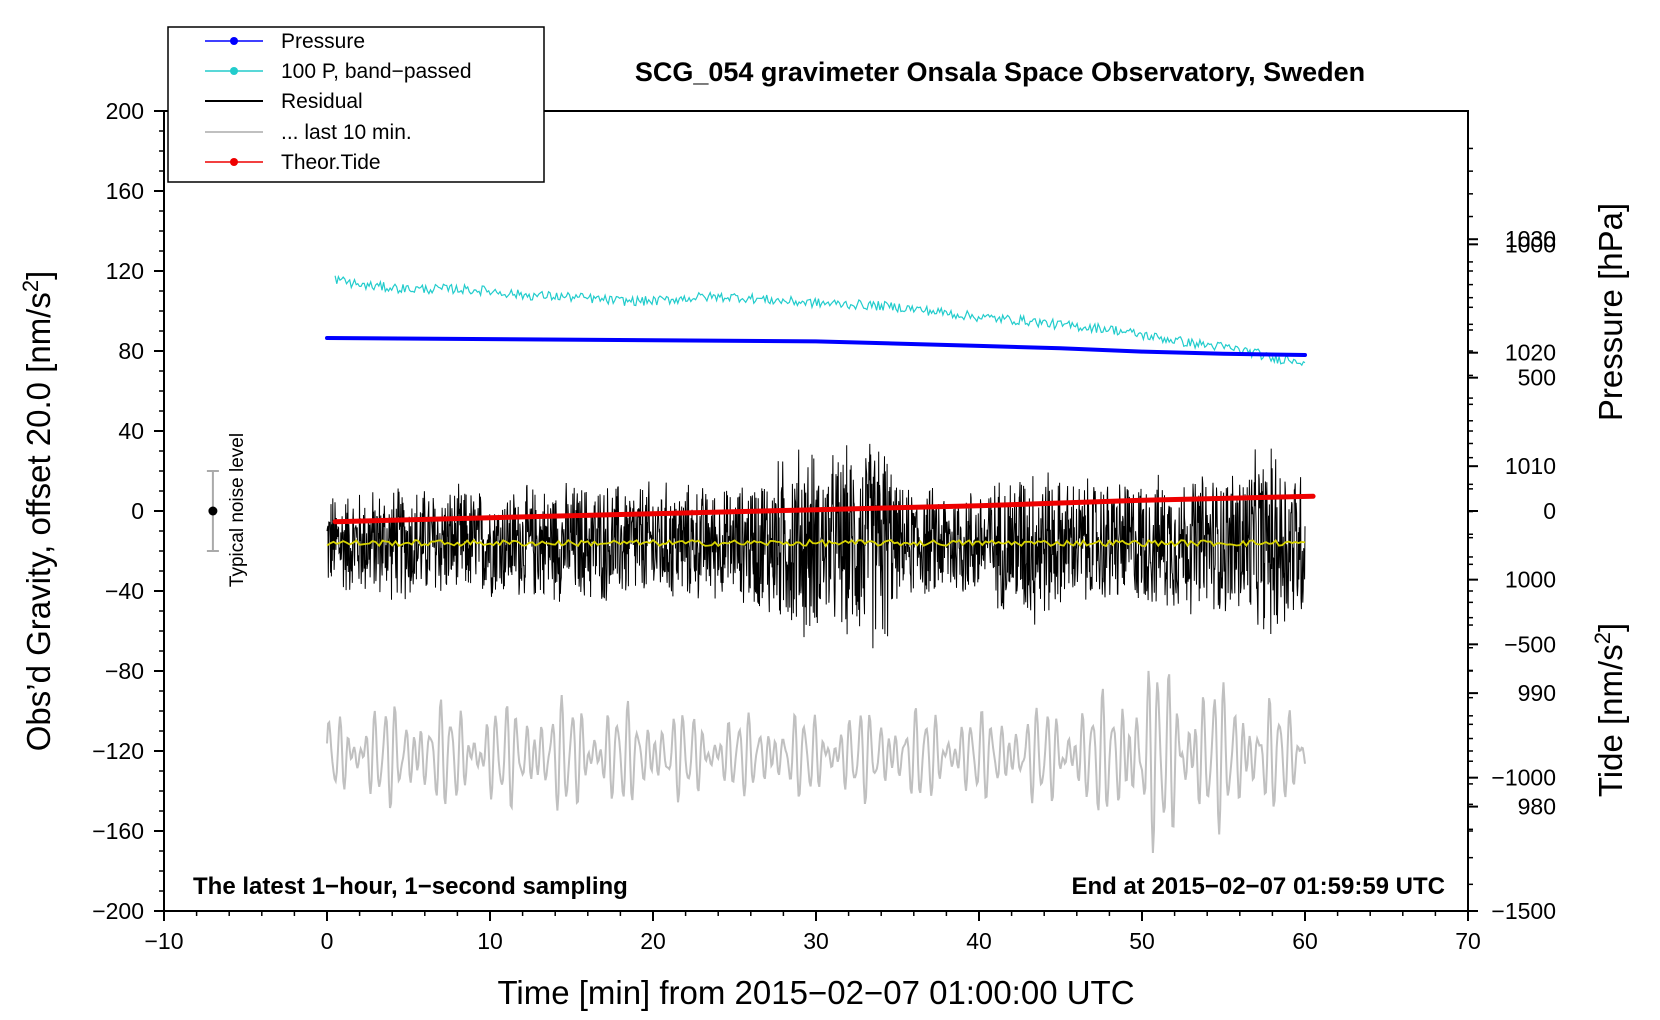  I want to click on legend-marker-tide, so click(234, 162).